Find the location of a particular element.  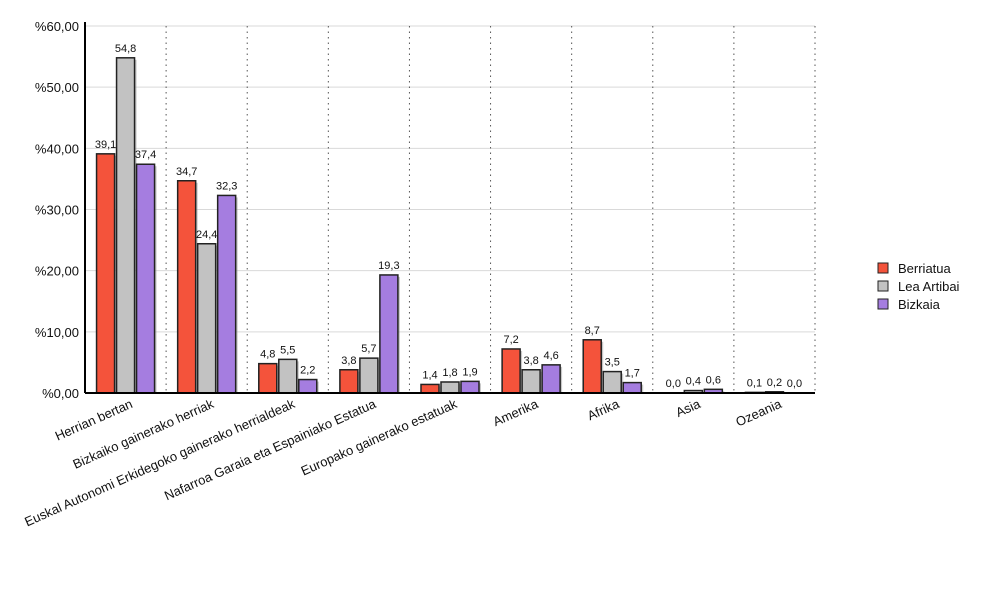

legend-label: Lea Artibai is located at coordinates (929, 286).